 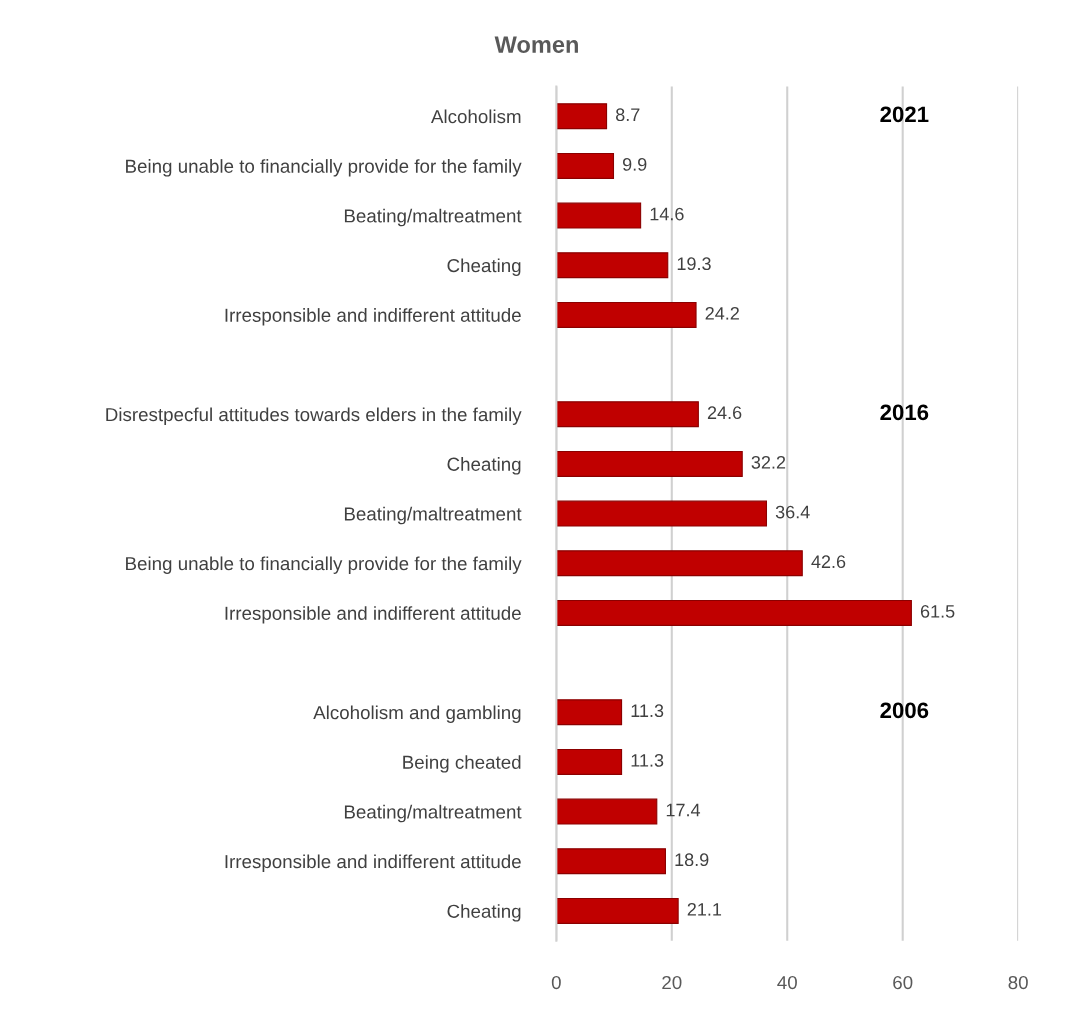 I want to click on x-tick-label: 0, so click(x=556, y=982).